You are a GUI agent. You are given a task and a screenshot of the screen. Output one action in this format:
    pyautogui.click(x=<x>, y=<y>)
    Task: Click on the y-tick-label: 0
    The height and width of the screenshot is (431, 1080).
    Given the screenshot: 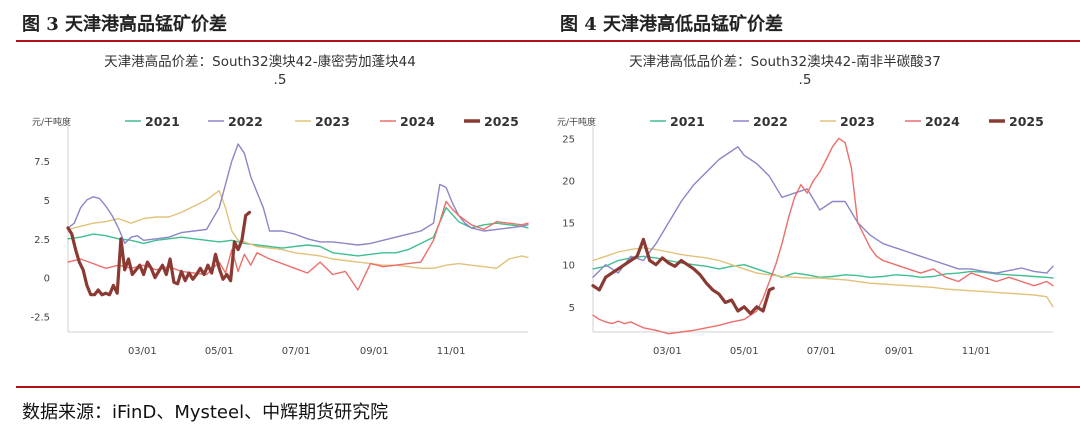 What is the action you would take?
    pyautogui.click(x=47, y=279)
    